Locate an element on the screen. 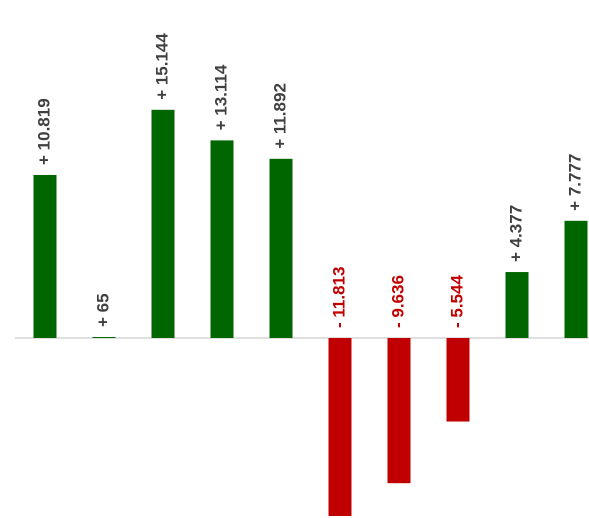 The height and width of the screenshot is (518, 589). value-label: - 5.544 is located at coordinates (456, 301).